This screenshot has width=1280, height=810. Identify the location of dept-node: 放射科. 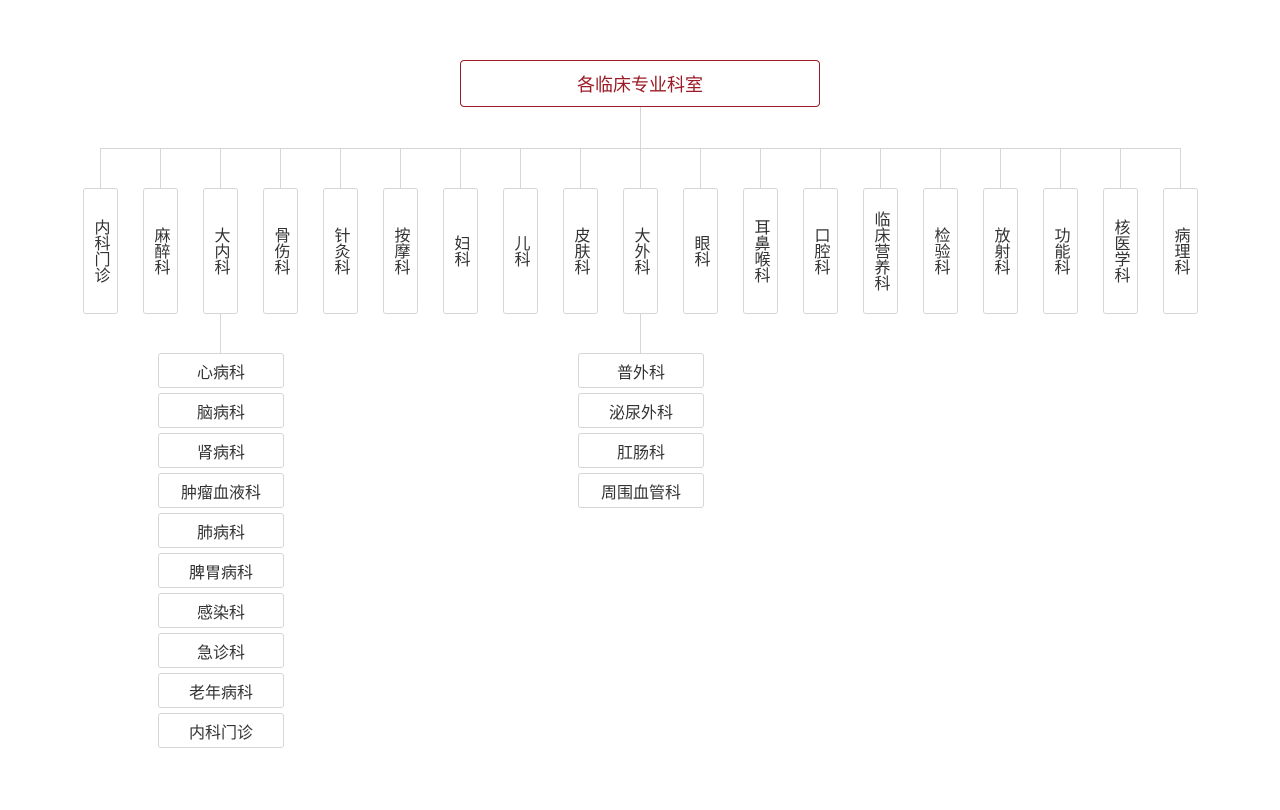
(1000, 251).